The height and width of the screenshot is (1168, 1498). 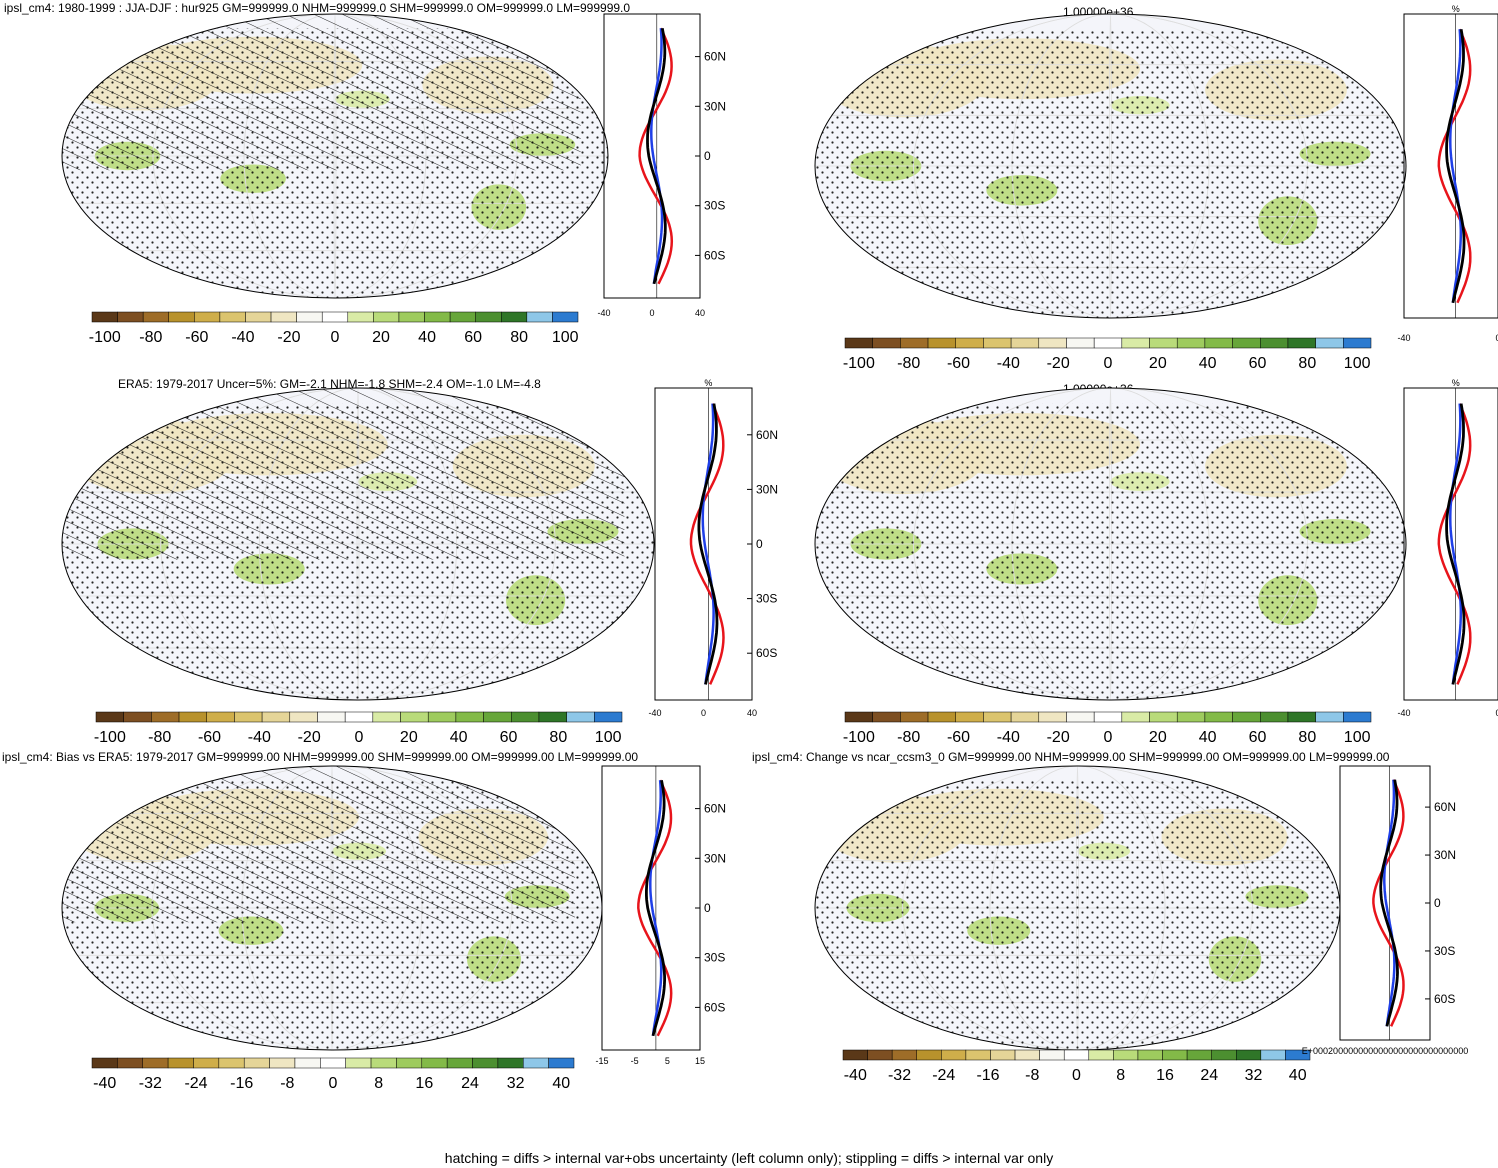 What do you see at coordinates (318, 844) in the screenshot?
I see `map-hatching` at bounding box center [318, 844].